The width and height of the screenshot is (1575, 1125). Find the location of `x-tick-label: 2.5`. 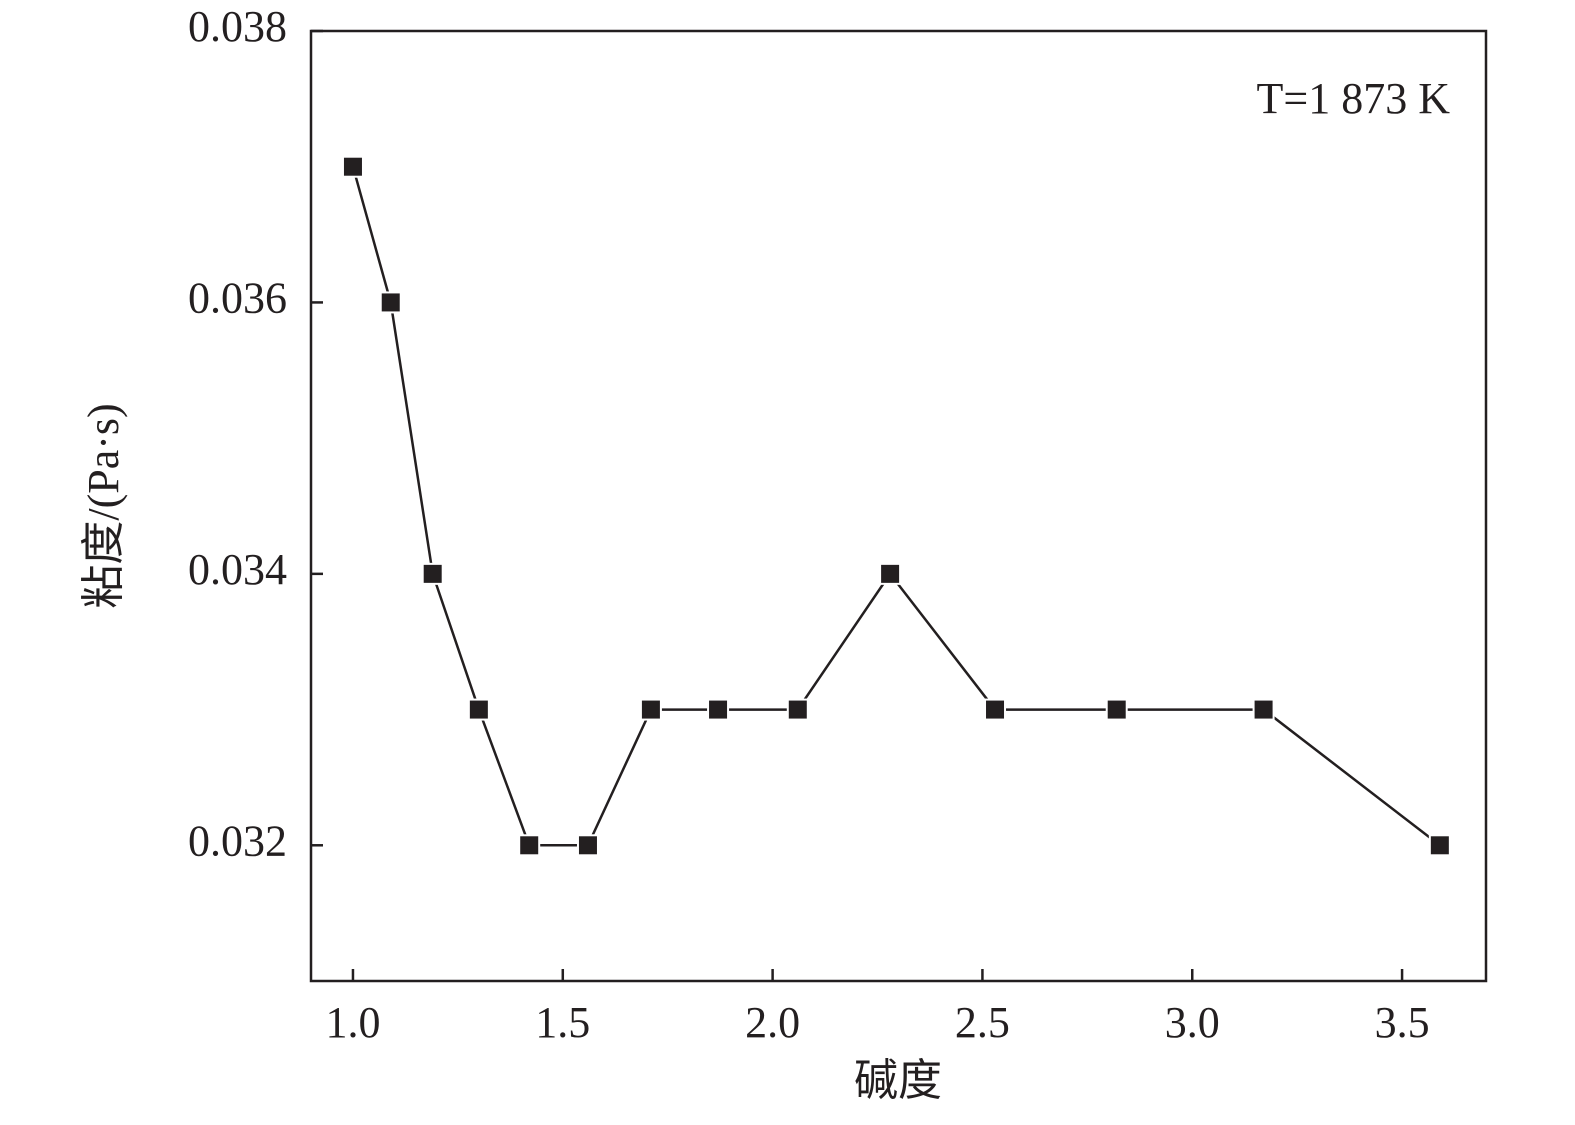

x-tick-label: 2.5 is located at coordinates (982, 1022).